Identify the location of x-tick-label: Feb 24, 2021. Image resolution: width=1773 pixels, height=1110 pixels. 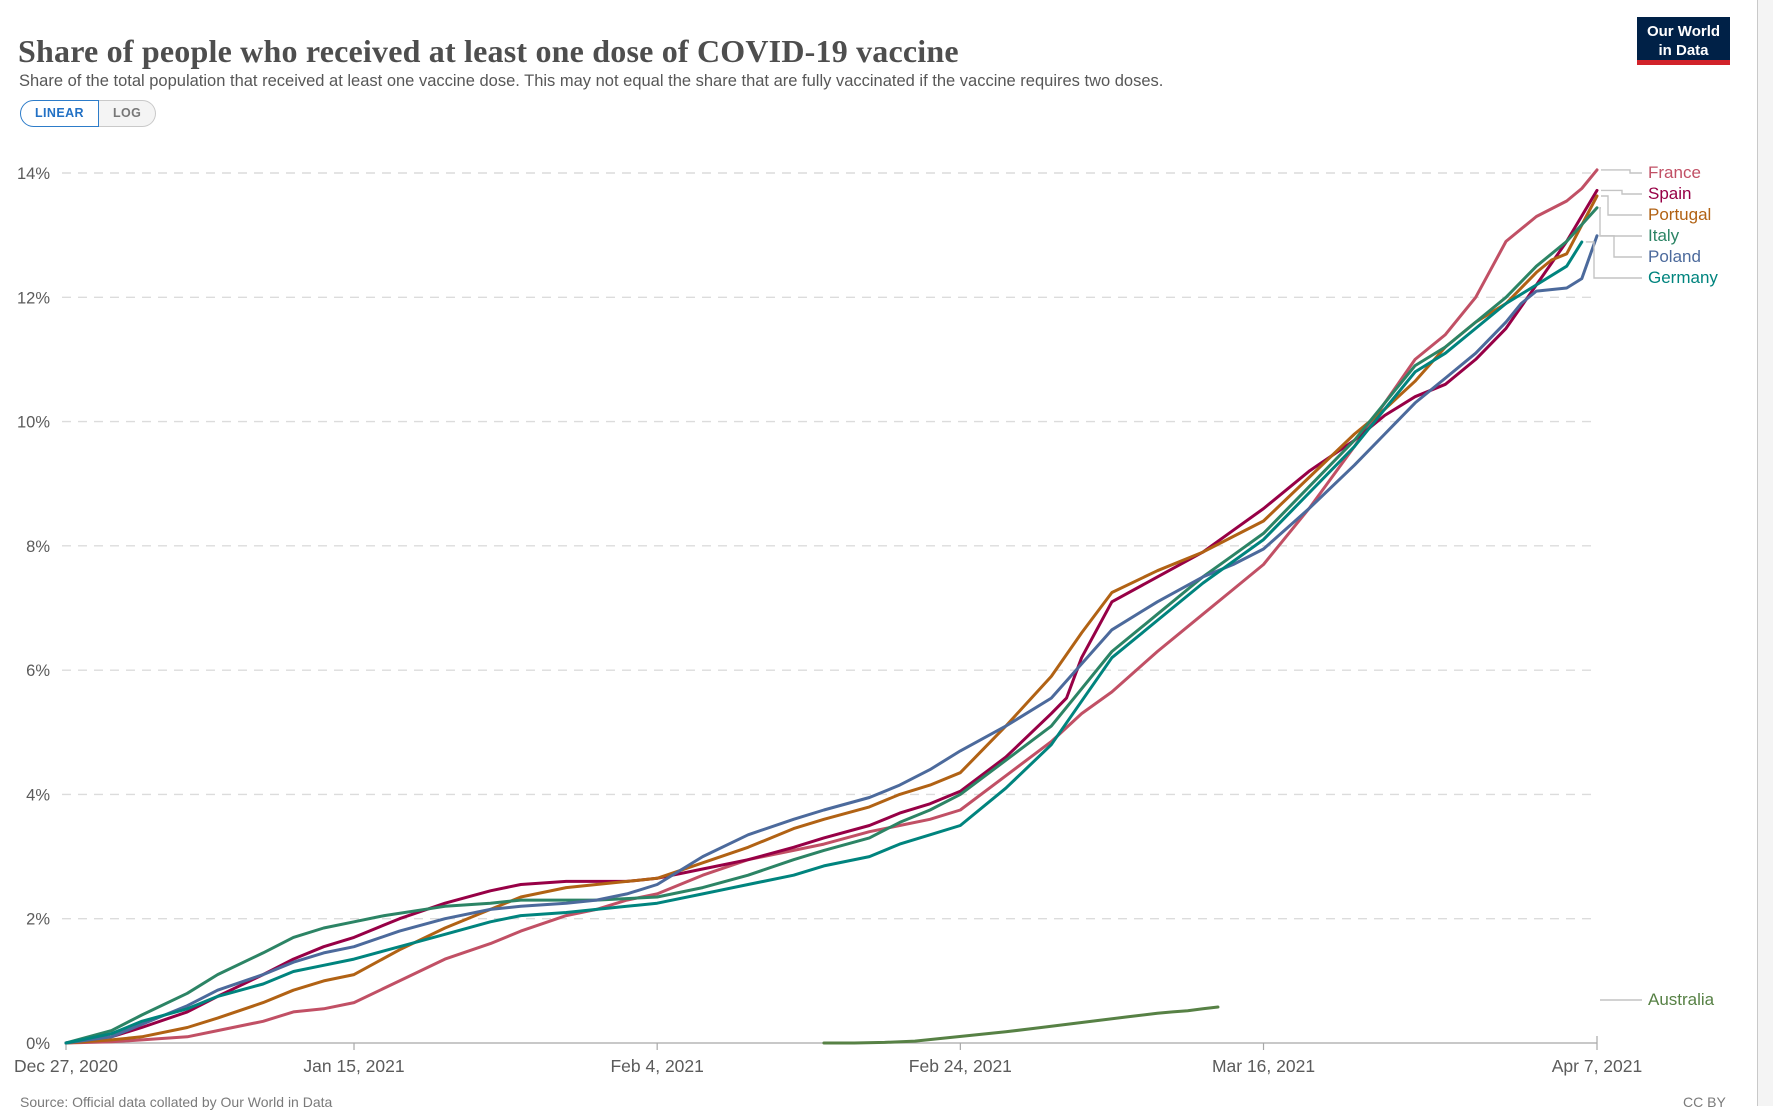
(960, 1066).